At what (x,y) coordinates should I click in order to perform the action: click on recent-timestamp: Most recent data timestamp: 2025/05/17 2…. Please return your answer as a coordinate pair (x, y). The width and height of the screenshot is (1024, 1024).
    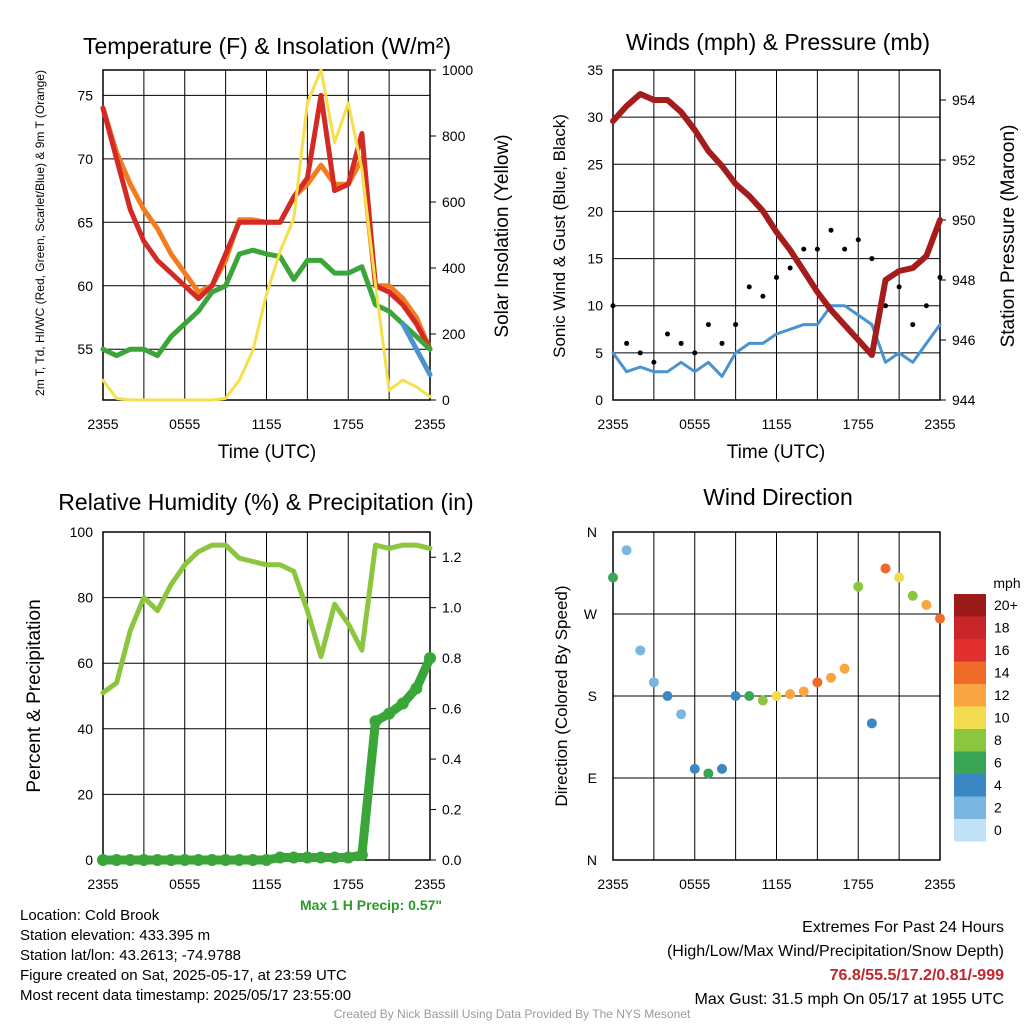
    Looking at the image, I should click on (186, 995).